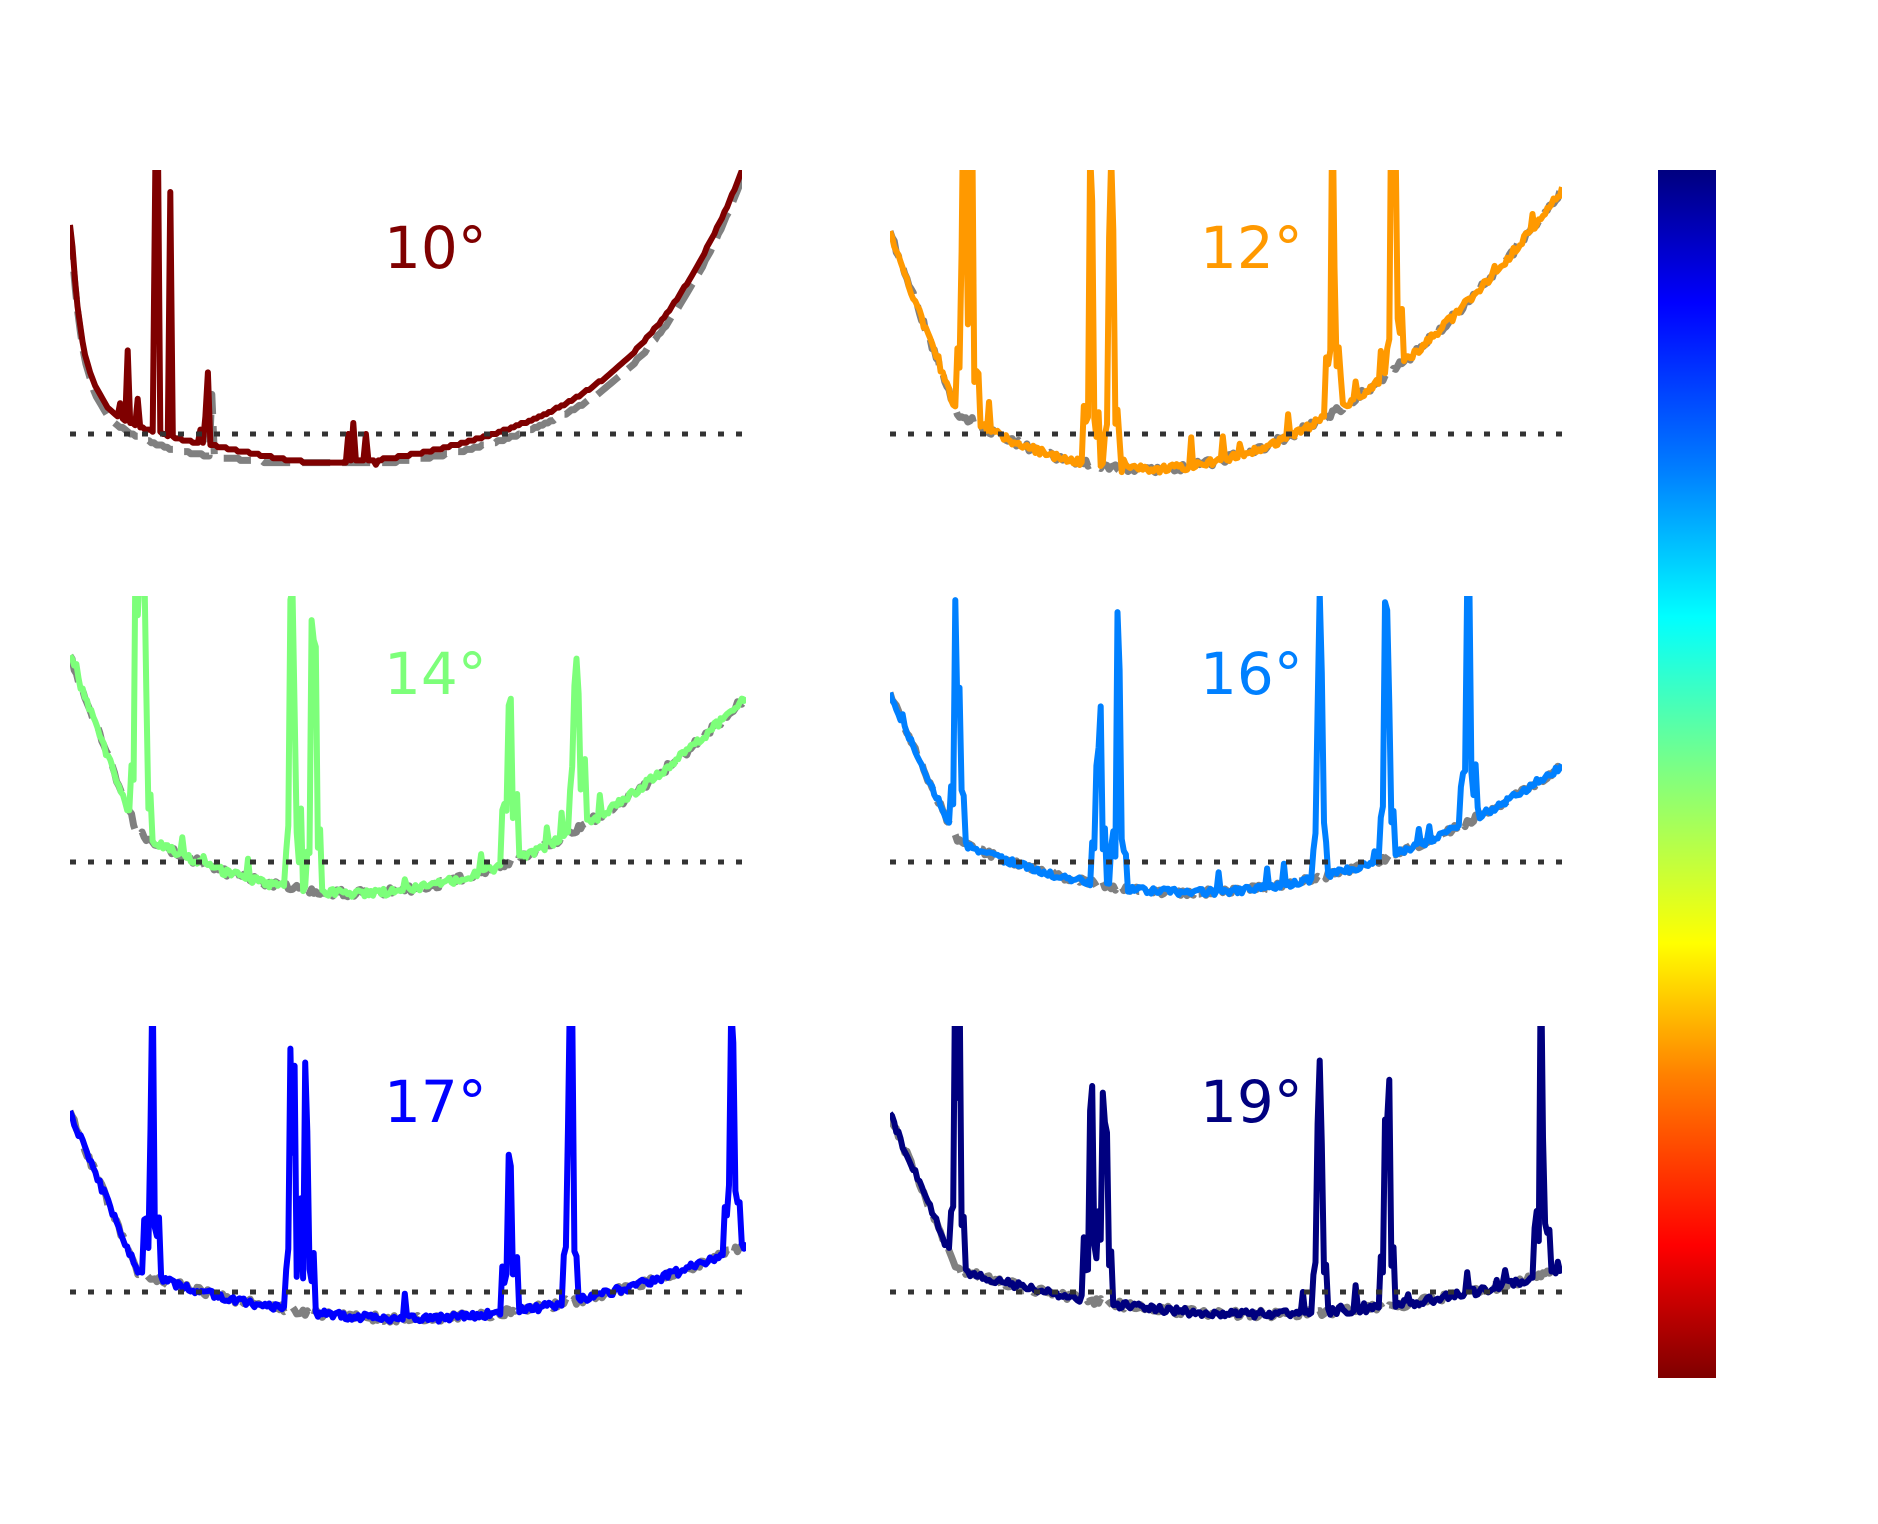  What do you see at coordinates (1251, 1102) in the screenshot?
I see `panel-label-19: 19°` at bounding box center [1251, 1102].